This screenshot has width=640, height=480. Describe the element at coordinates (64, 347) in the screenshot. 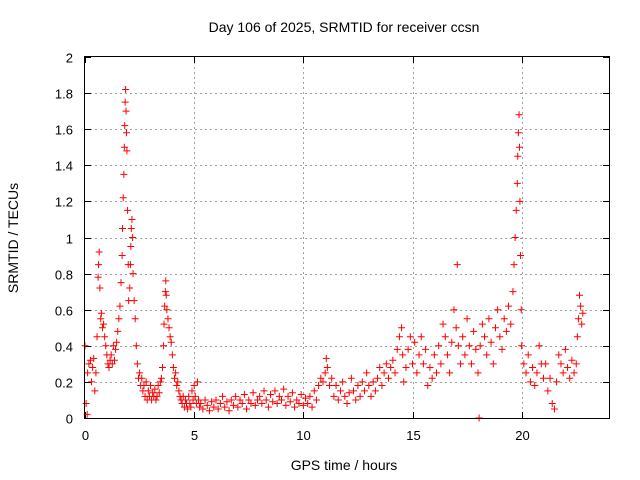

I see `y-tick-label: 0.4` at that location.